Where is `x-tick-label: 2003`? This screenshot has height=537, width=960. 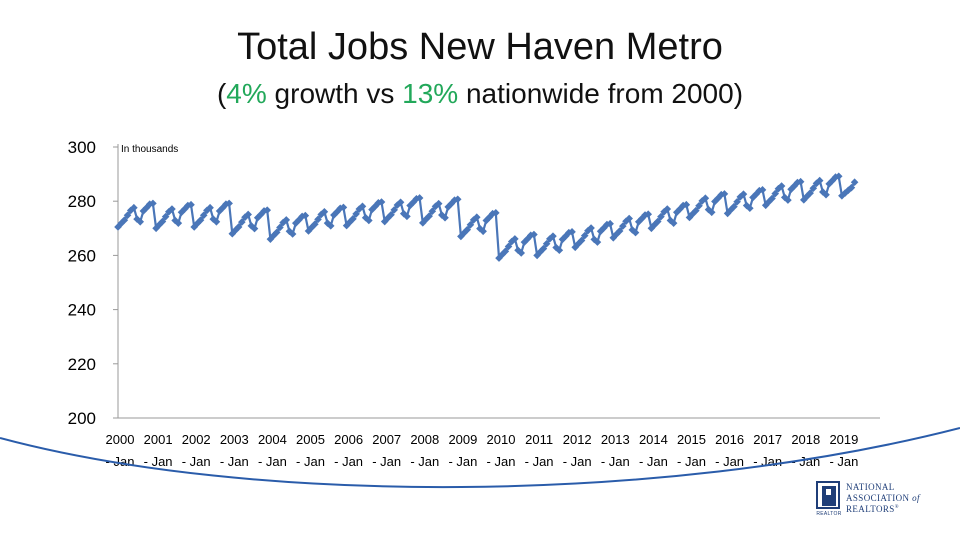 x-tick-label: 2003 is located at coordinates (234, 439).